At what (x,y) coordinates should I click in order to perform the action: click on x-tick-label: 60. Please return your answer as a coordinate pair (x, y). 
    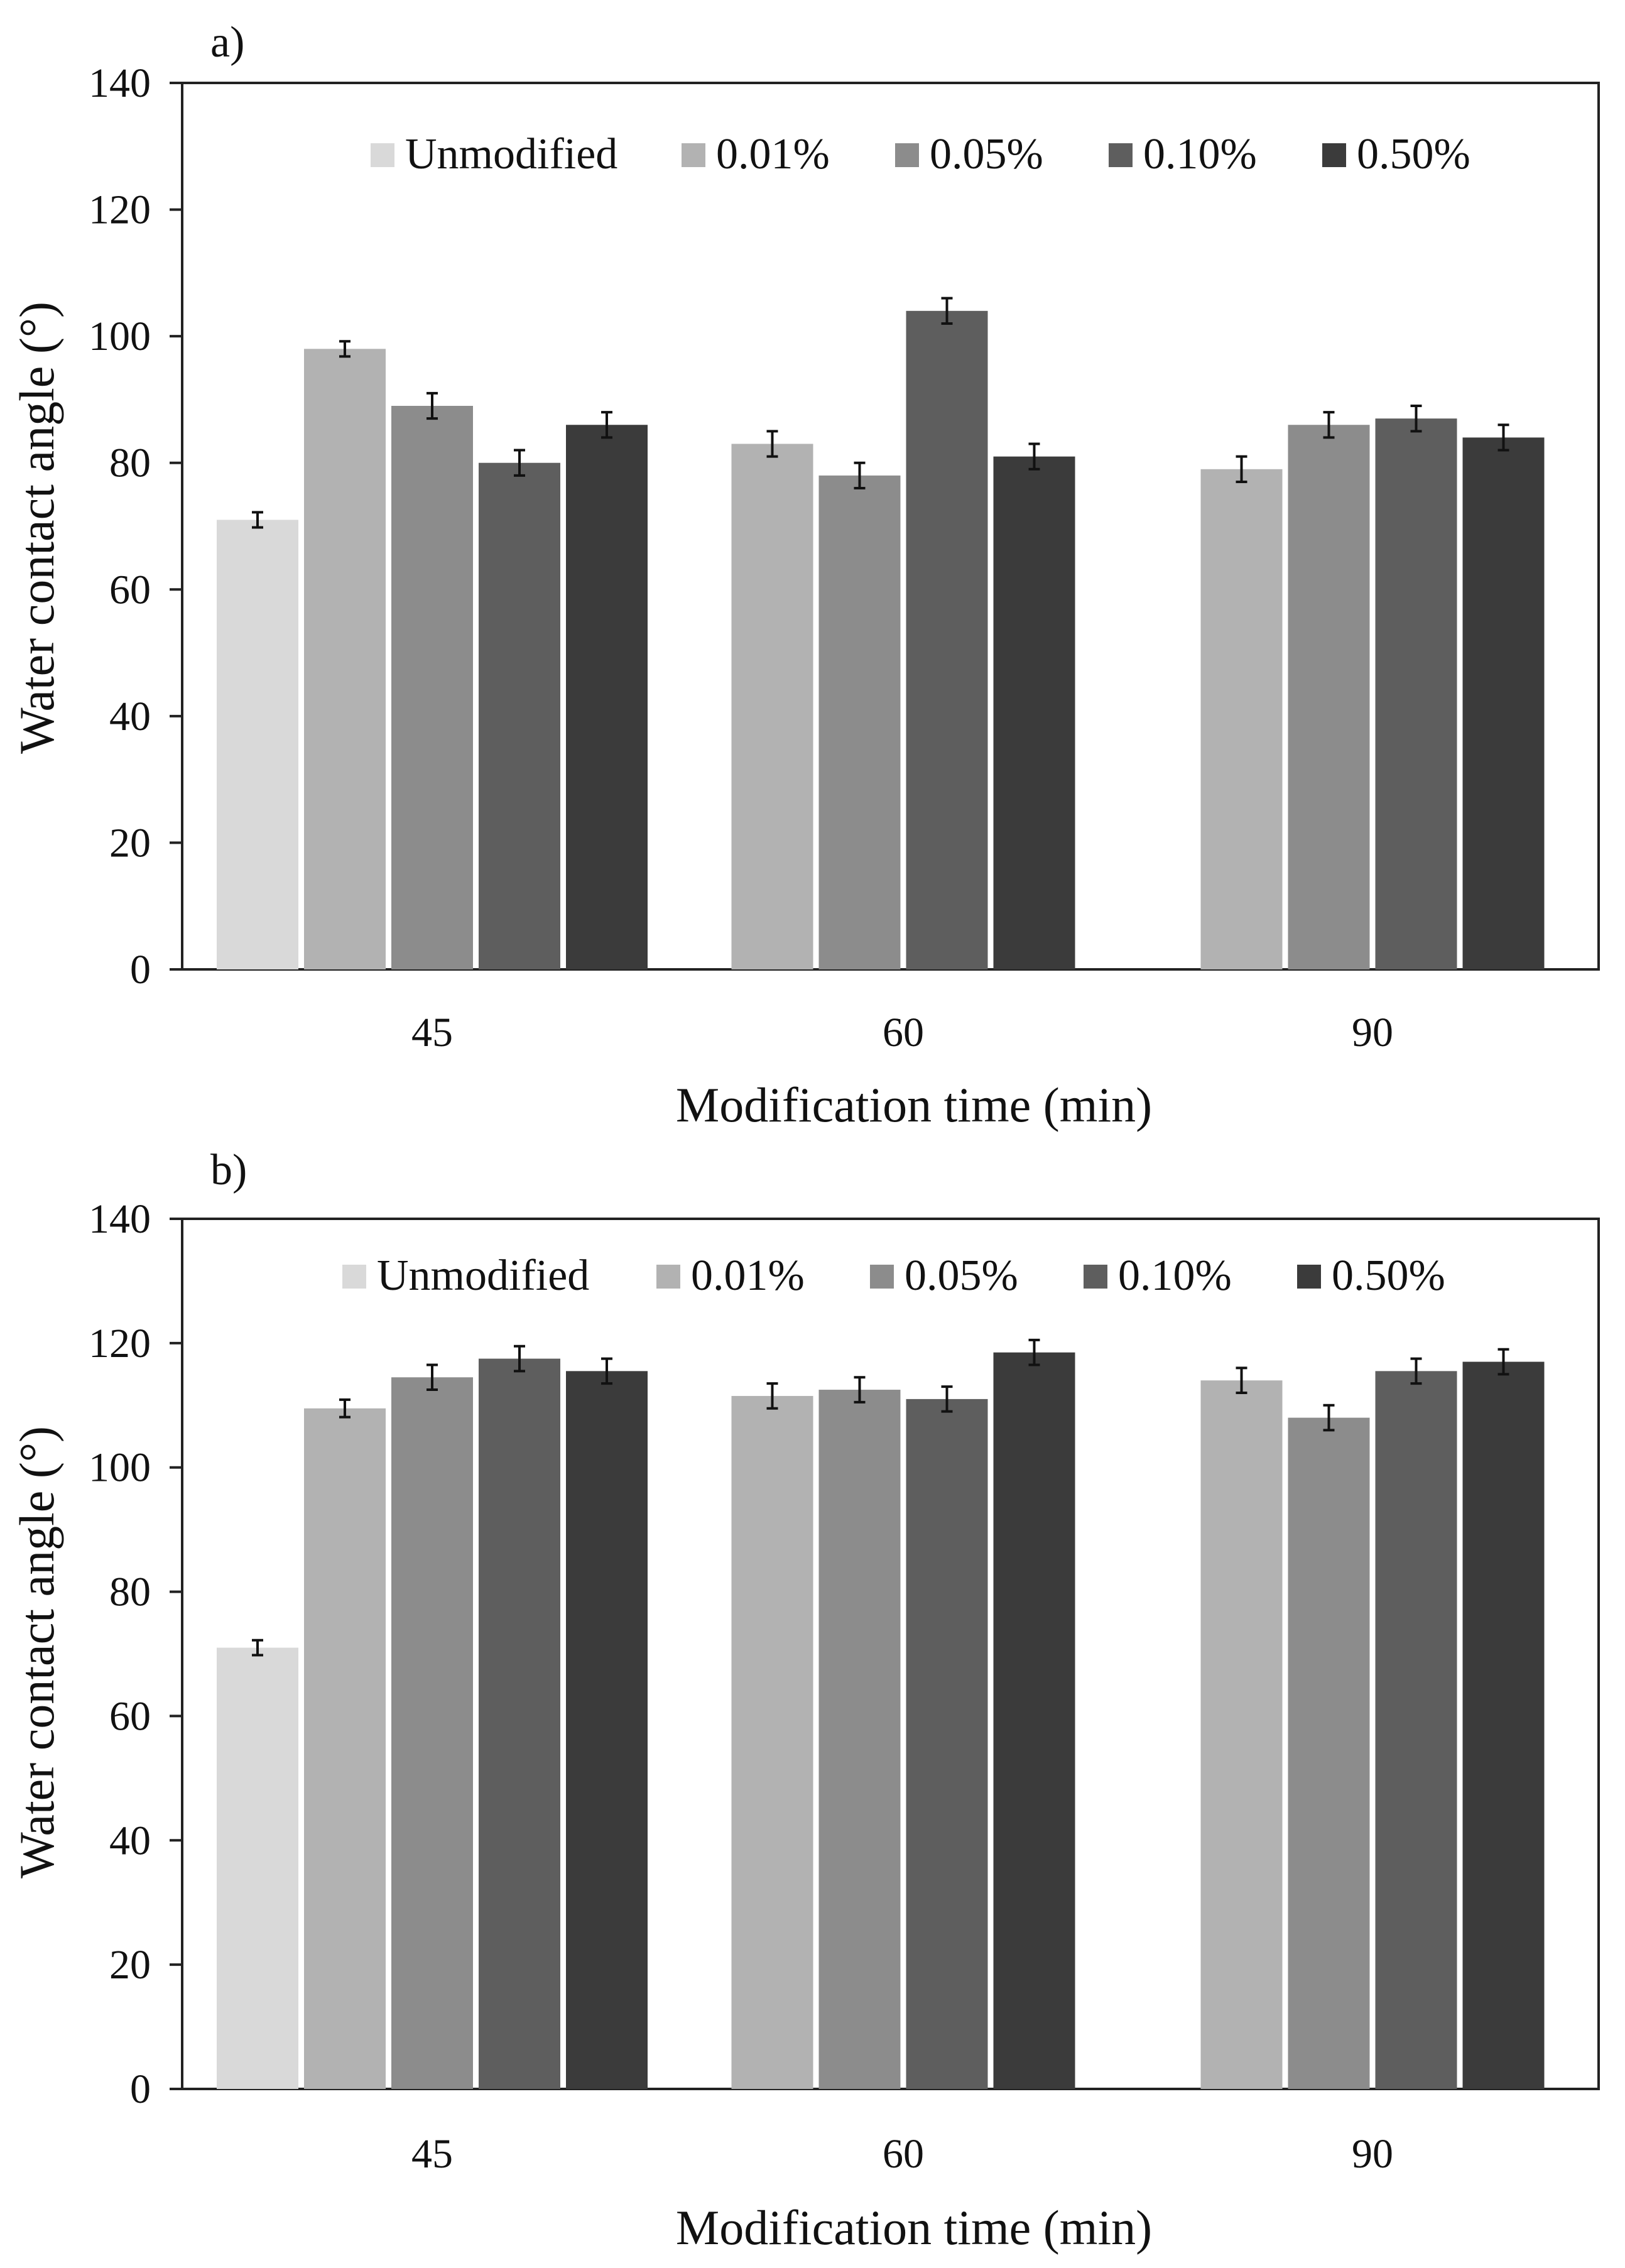
    Looking at the image, I should click on (904, 1032).